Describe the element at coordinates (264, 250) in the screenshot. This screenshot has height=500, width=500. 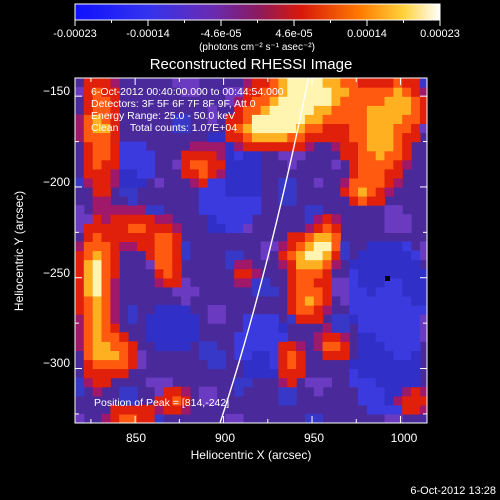
I see `solar-limb-line` at that location.